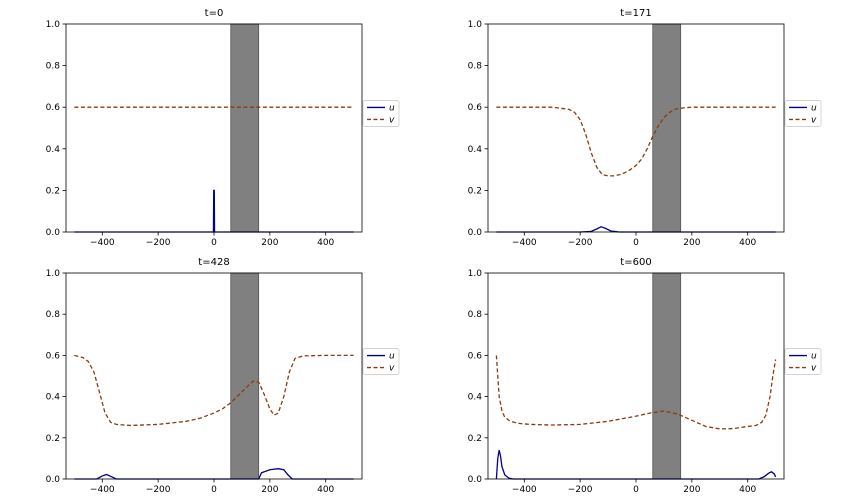 The width and height of the screenshot is (842, 503). What do you see at coordinates (214, 13) in the screenshot?
I see `subplot-title: t=0` at bounding box center [214, 13].